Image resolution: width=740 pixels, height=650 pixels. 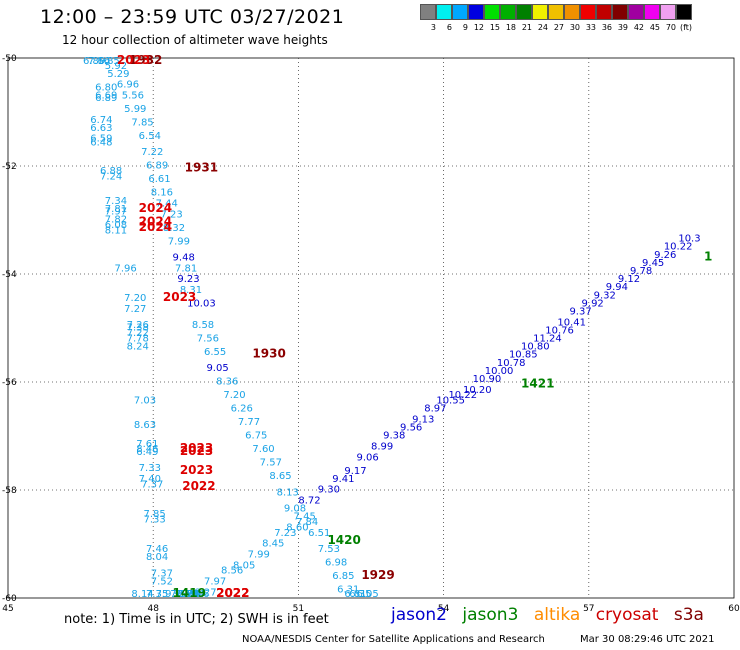 I want to click on pass-time-label: 2022, so click(x=198, y=486).